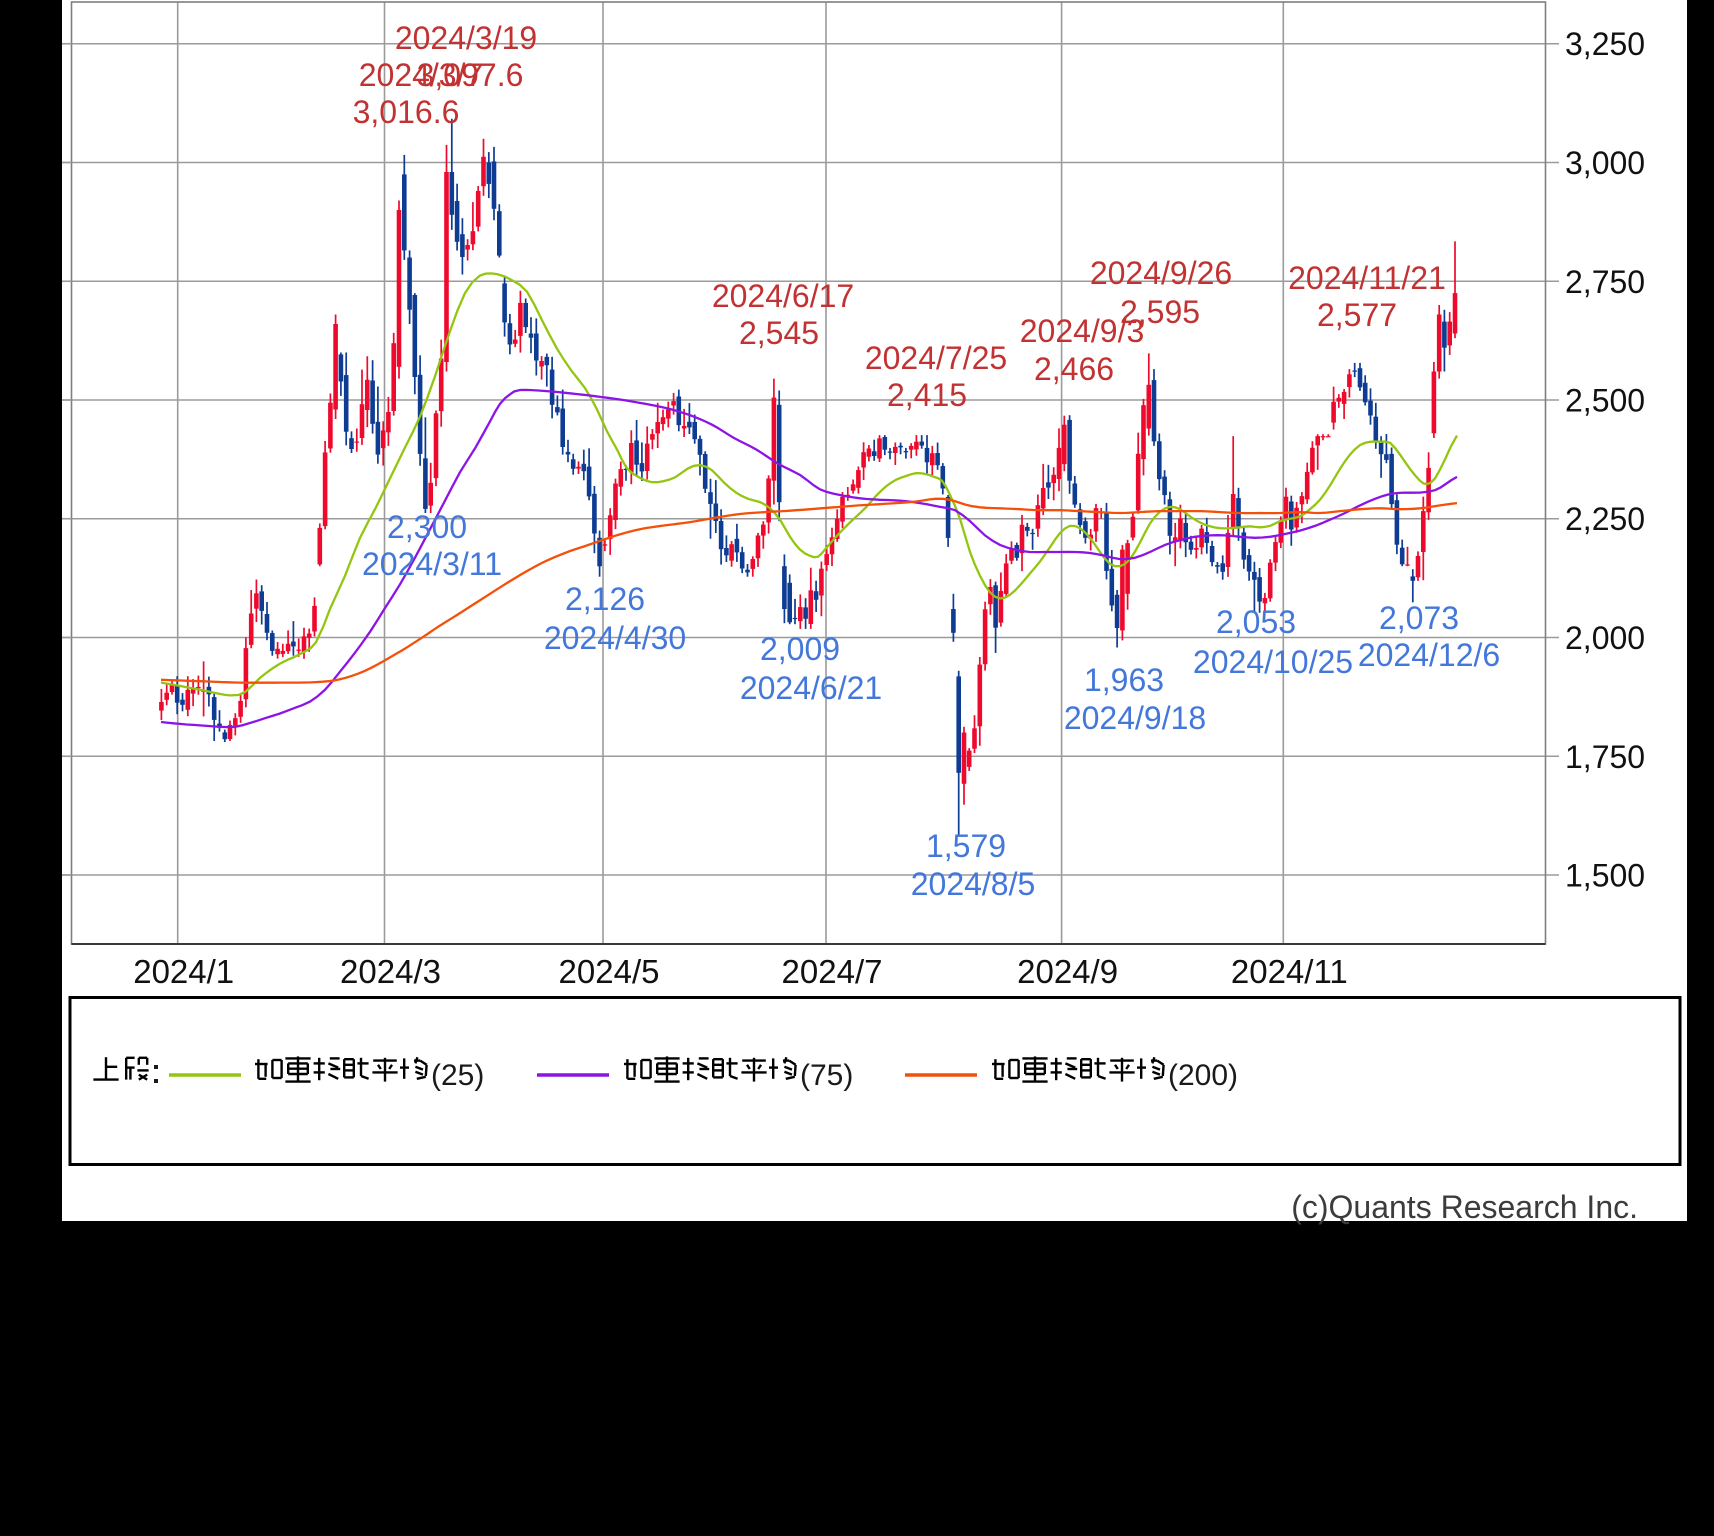  I want to click on svg-text: 3,250, so click(1605, 44).